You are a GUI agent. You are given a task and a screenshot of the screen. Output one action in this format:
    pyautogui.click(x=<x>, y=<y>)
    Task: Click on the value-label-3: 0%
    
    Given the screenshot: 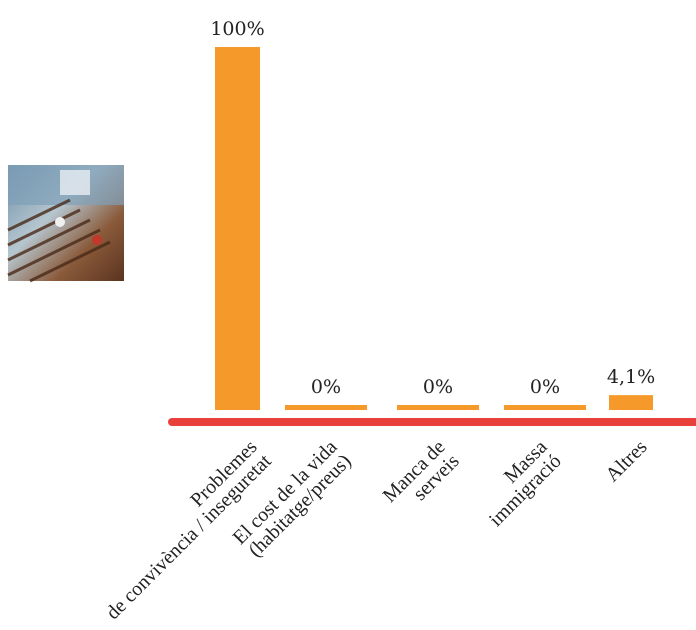 What is the action you would take?
    pyautogui.click(x=438, y=387)
    